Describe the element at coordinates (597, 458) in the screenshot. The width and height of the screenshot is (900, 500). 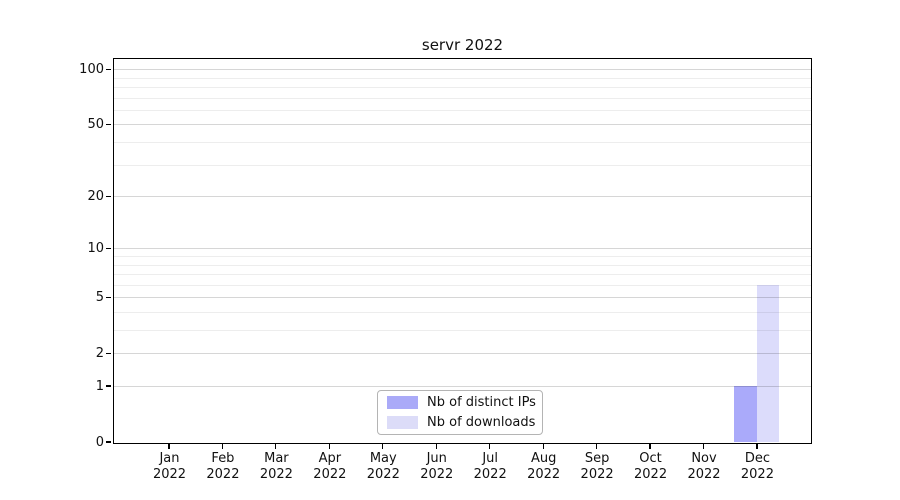
I see `x-tick-month: Sep` at that location.